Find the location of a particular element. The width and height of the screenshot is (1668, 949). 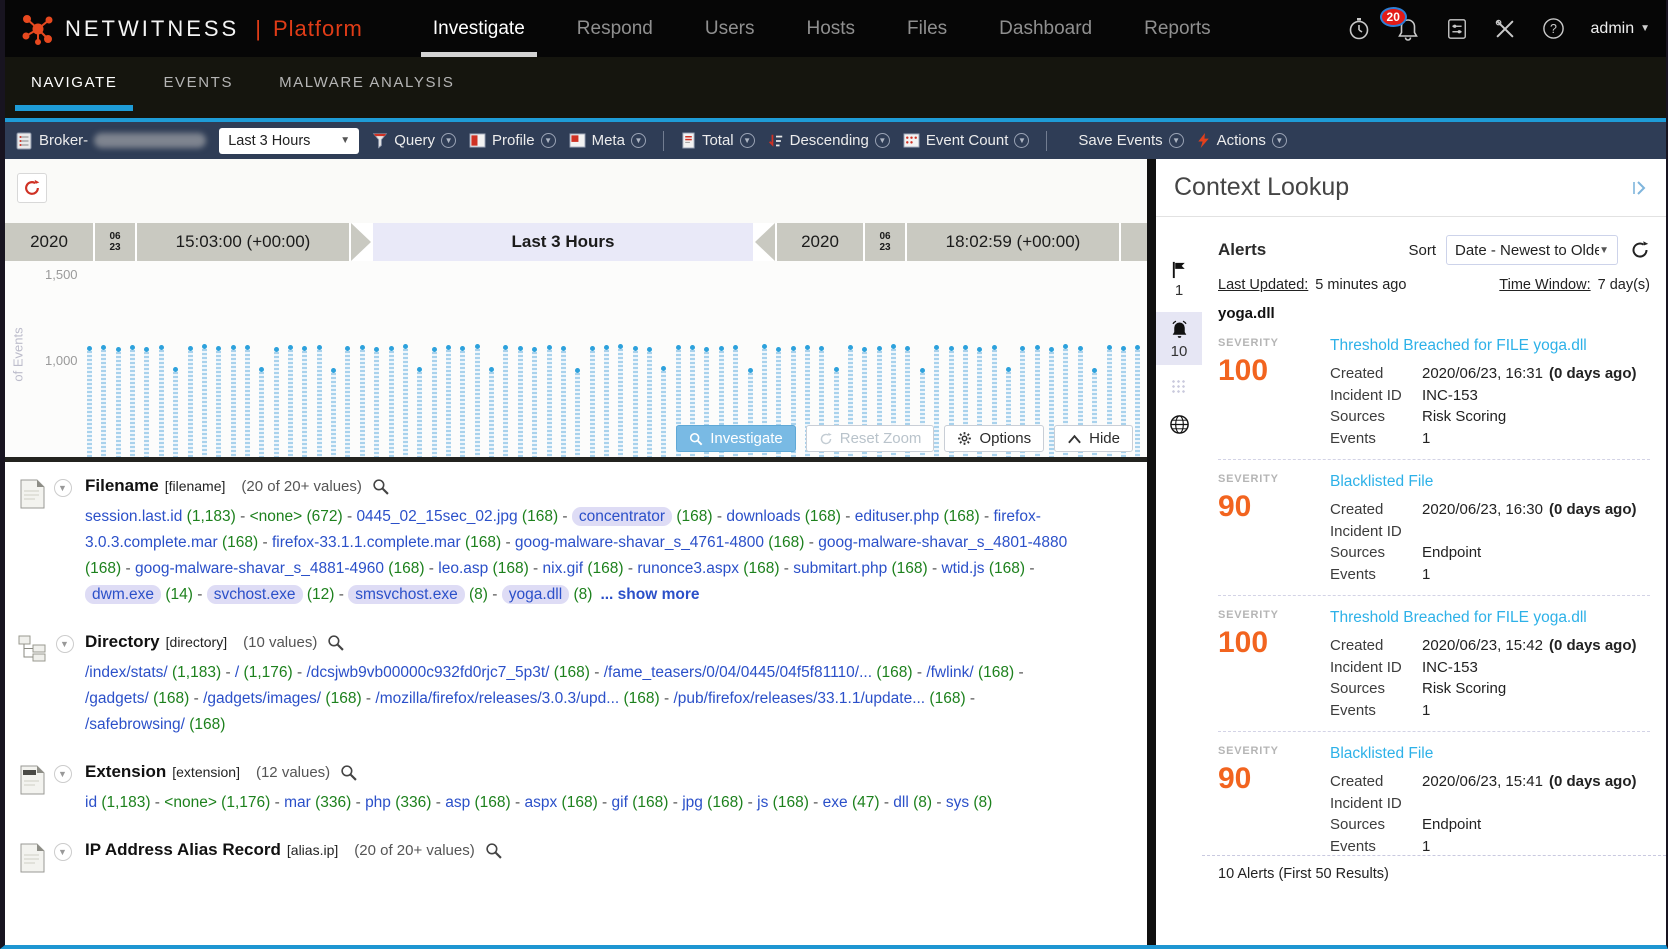

meta-value-link: session.last.id is located at coordinates (134, 516).